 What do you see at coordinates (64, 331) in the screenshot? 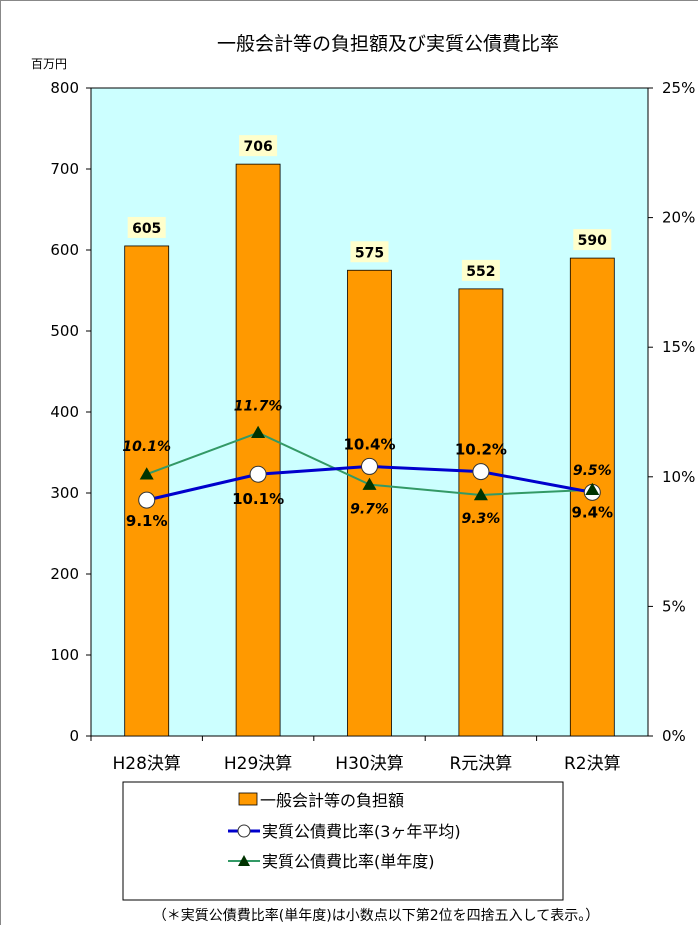
I see `left-tick-label: 500` at bounding box center [64, 331].